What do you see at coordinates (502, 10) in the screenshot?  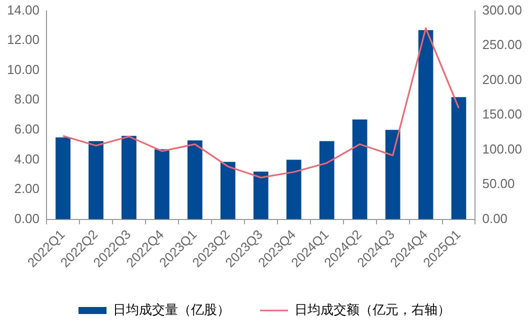 I see `y2-tick-label: 300.00` at bounding box center [502, 10].